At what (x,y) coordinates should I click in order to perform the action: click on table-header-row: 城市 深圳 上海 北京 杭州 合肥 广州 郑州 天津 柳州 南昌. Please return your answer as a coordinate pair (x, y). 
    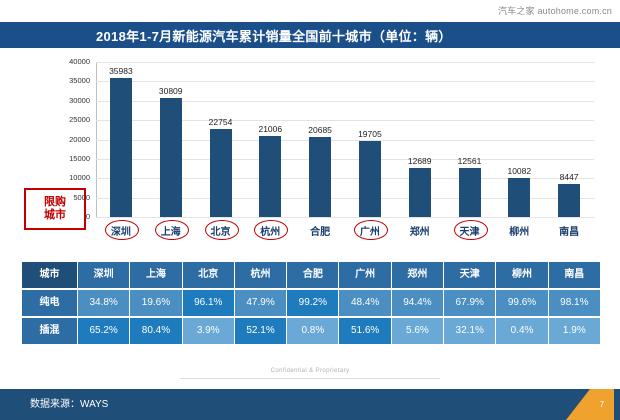
    Looking at the image, I should click on (311, 275).